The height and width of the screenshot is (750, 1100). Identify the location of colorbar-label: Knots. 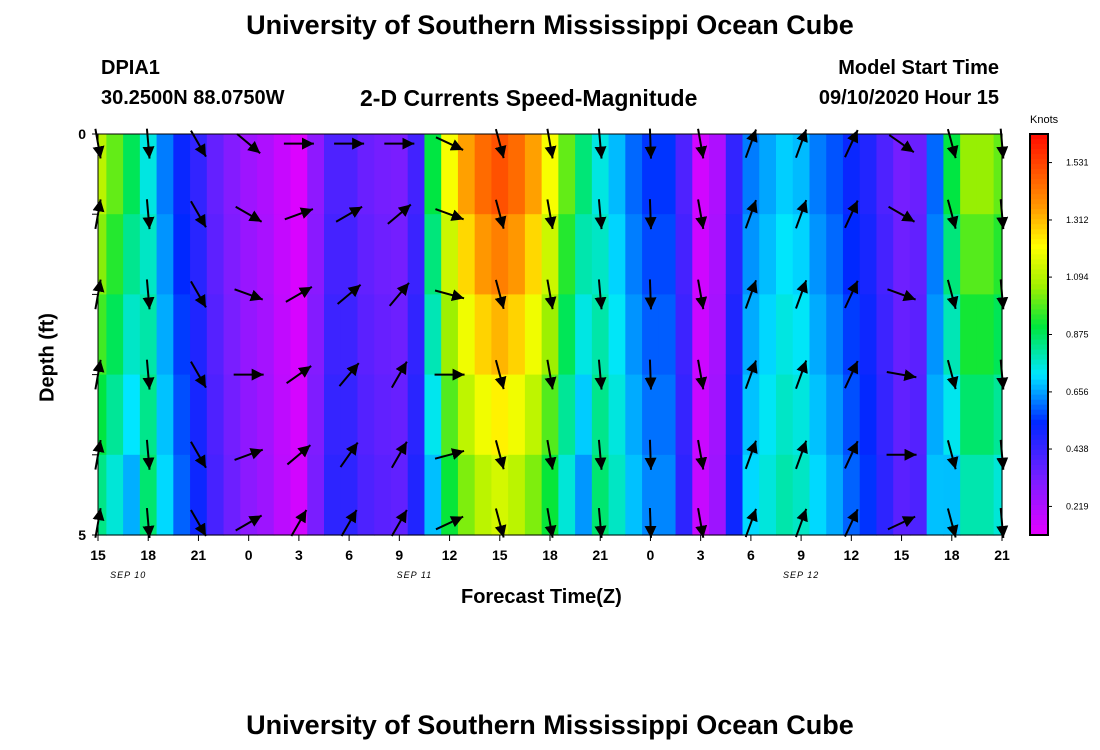
(1044, 120).